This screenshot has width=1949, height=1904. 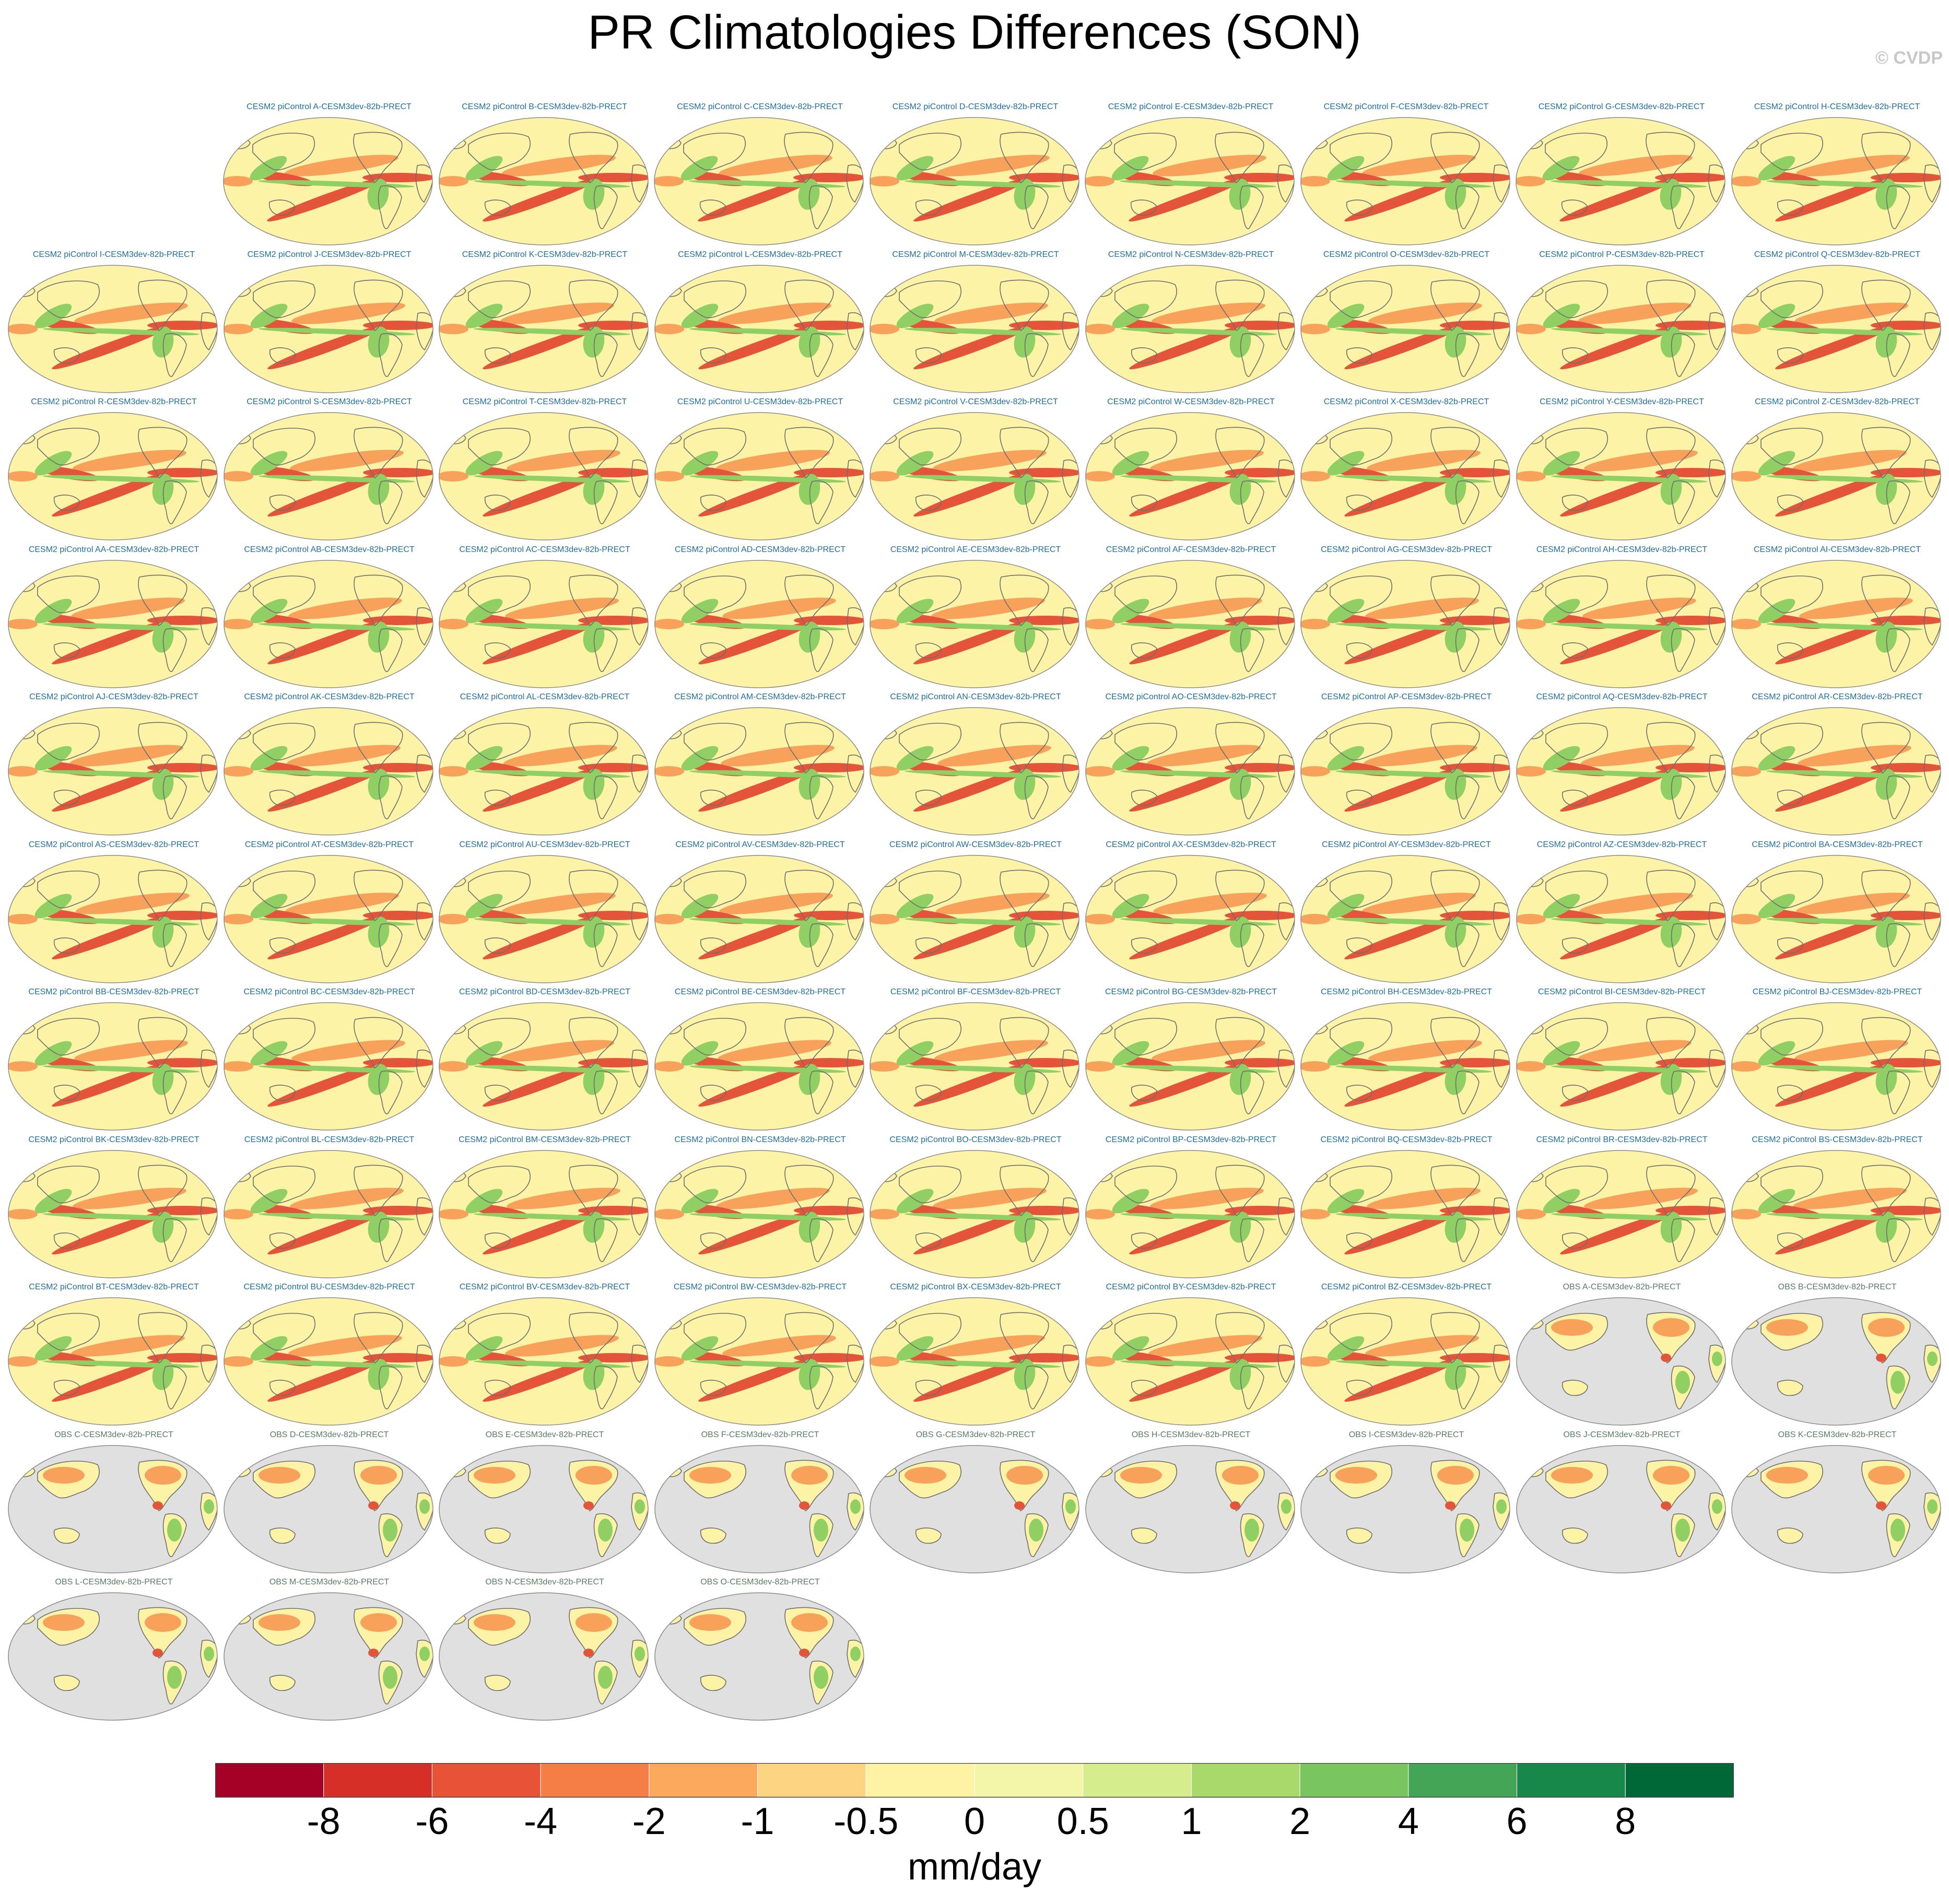 I want to click on panel-title: CESM2 piControl AC-CESM3dev-82b-PRECT, so click(x=544, y=549).